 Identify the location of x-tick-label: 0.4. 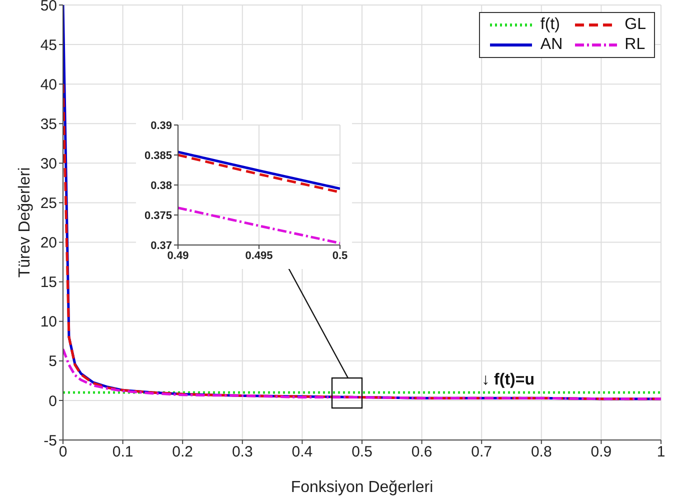
(302, 452).